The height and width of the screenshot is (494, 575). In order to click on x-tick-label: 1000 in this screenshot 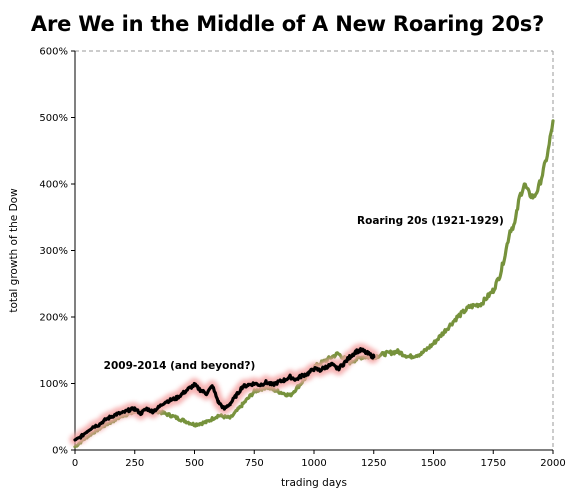, I will do `click(313, 463)`.